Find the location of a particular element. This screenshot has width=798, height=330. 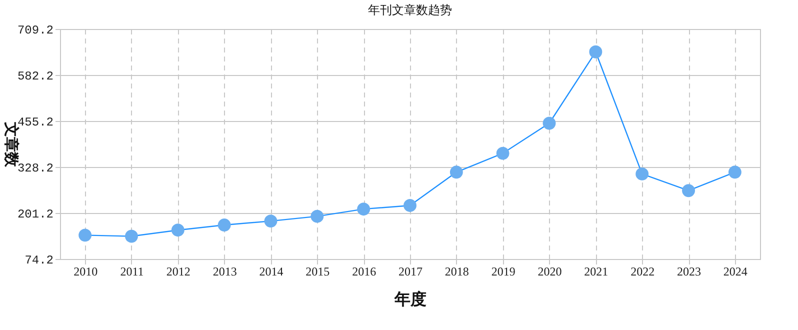

x-tick-label: 2020 is located at coordinates (550, 271).